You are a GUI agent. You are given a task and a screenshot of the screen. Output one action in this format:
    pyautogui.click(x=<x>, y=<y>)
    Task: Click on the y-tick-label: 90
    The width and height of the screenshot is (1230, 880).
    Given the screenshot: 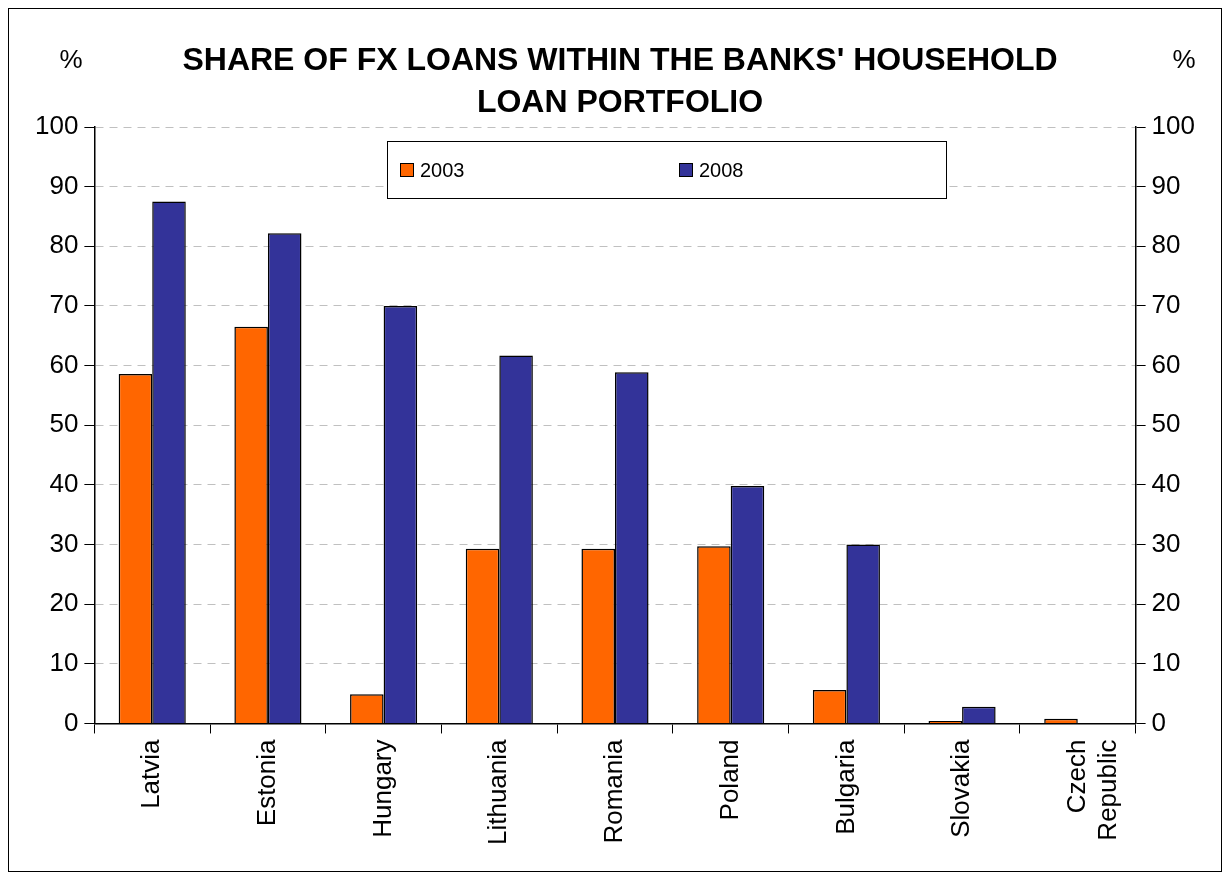 What is the action you would take?
    pyautogui.click(x=64, y=184)
    